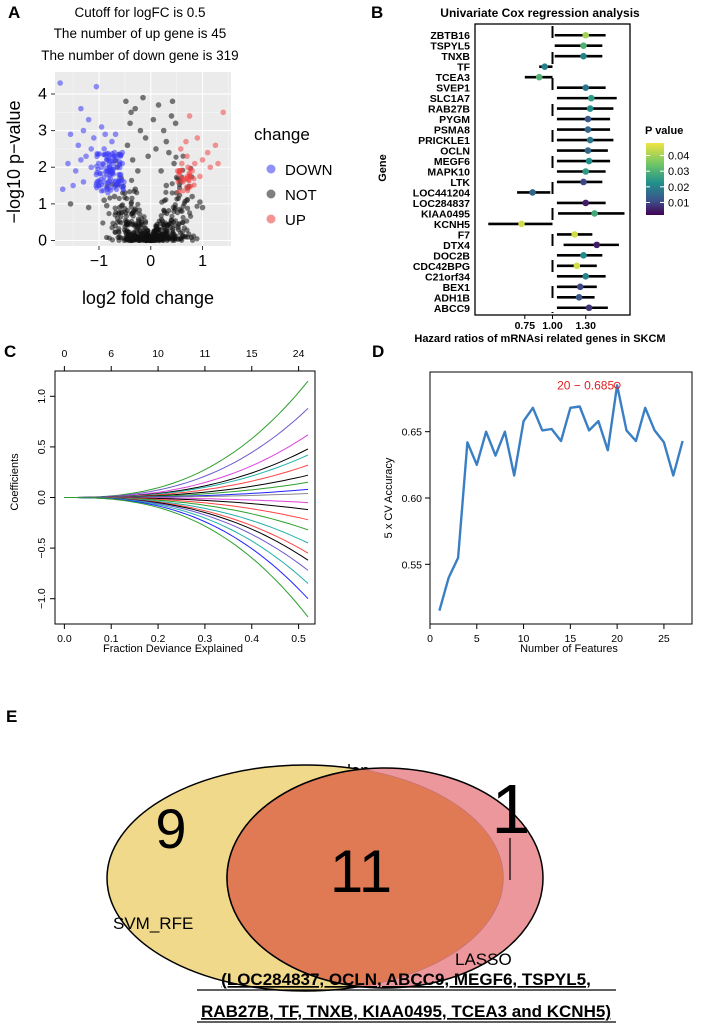  I want to click on volcano-legend-swatch-not, so click(271, 194).